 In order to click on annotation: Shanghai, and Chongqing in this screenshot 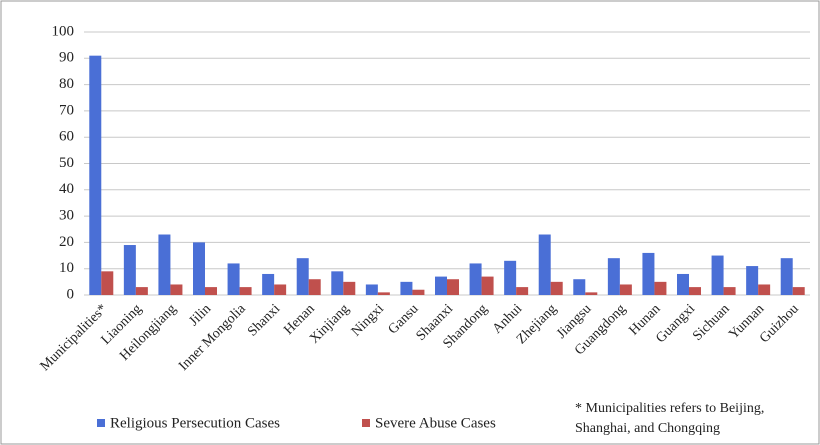, I will do `click(647, 428)`.